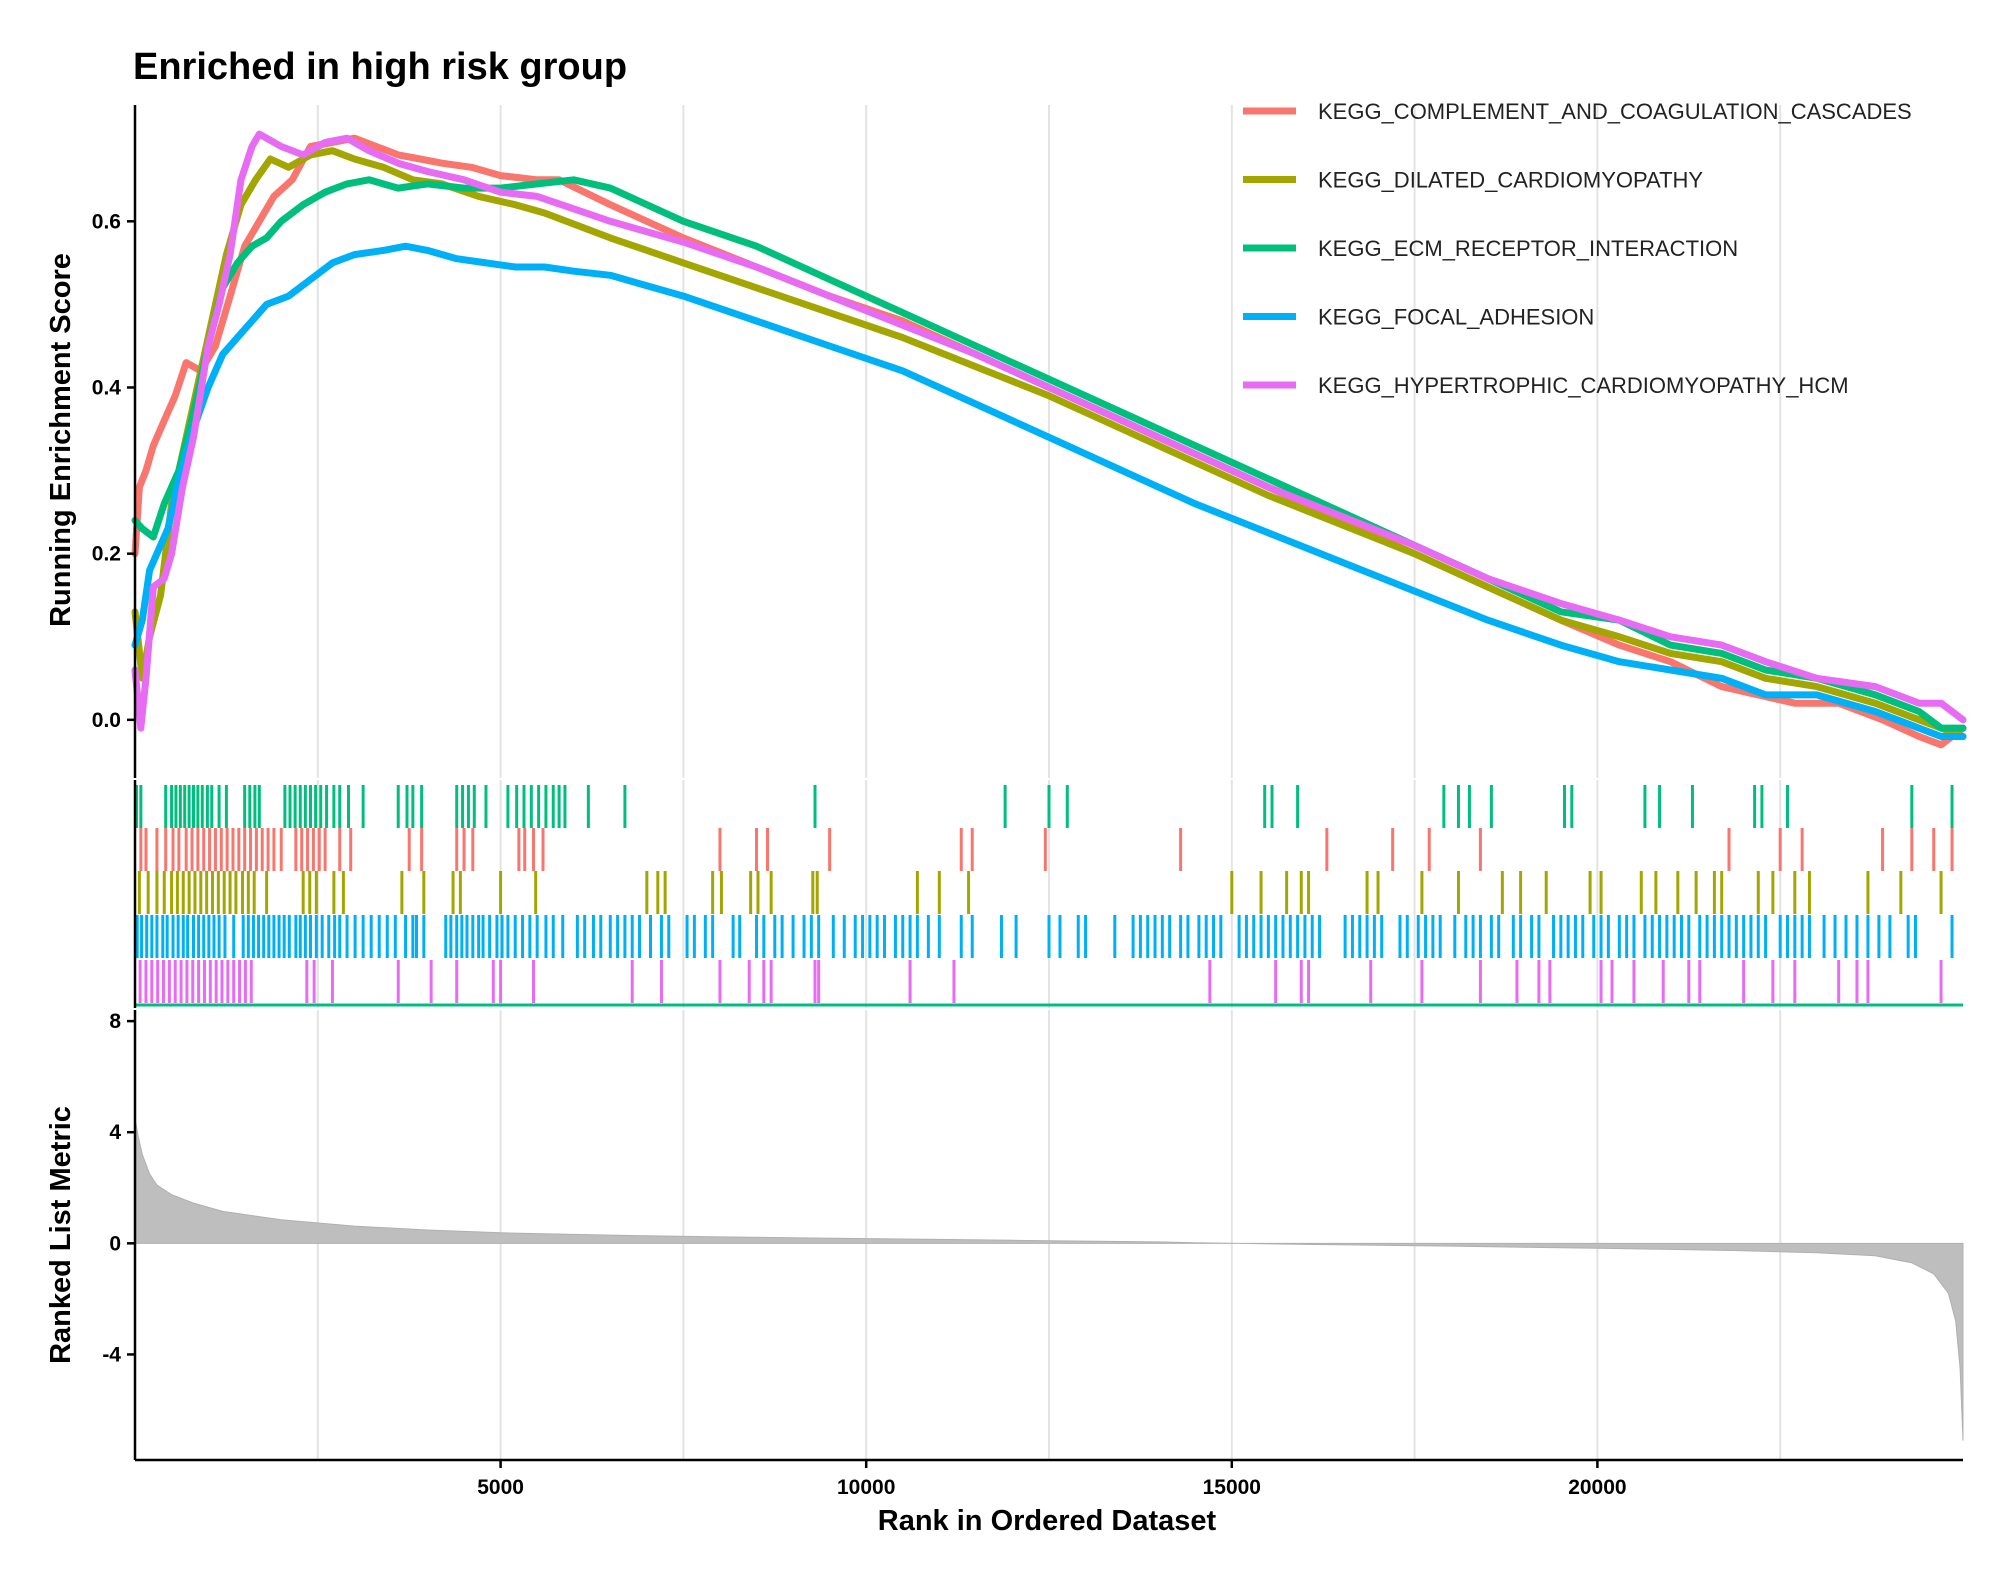 The image size is (2000, 1573). I want to click on legend-label: KEGG_FOCAL_ADHESION, so click(1456, 317).